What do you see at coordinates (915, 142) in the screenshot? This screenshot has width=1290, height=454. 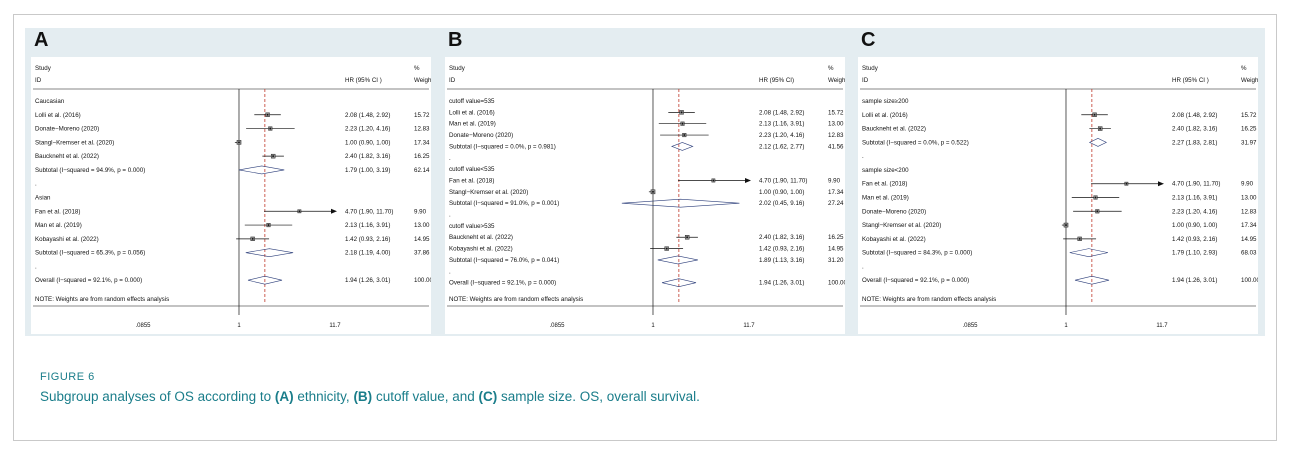 I see `row-label-subtotal: Subtotal (I−squared = 0.0%, p = 0.522)` at bounding box center [915, 142].